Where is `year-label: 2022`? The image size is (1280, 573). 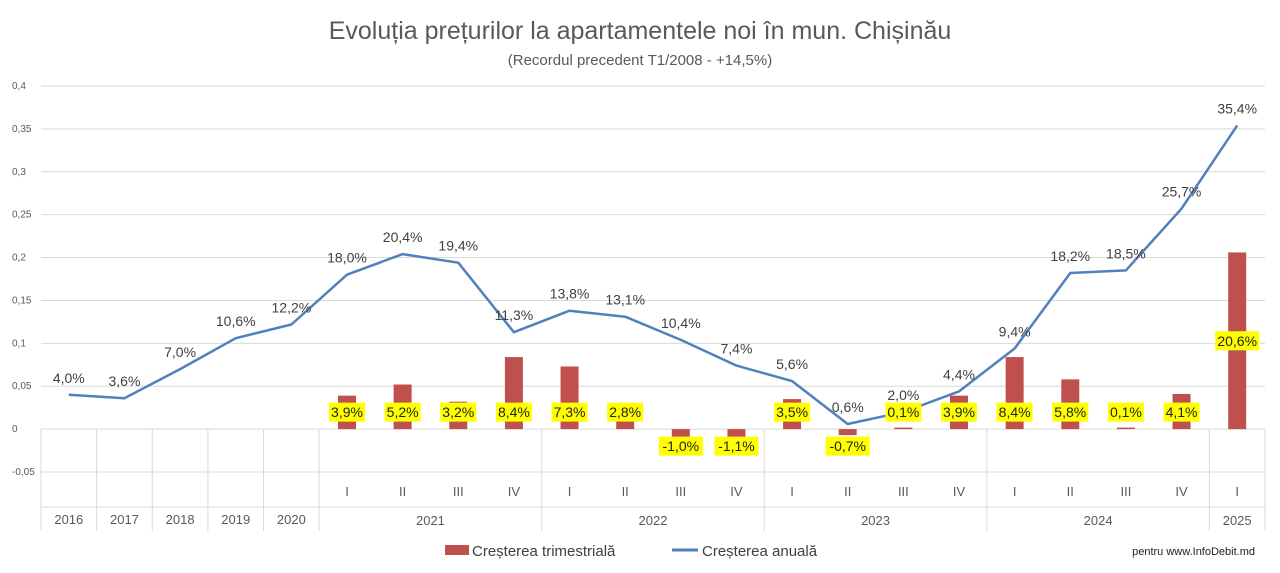 year-label: 2022 is located at coordinates (653, 520).